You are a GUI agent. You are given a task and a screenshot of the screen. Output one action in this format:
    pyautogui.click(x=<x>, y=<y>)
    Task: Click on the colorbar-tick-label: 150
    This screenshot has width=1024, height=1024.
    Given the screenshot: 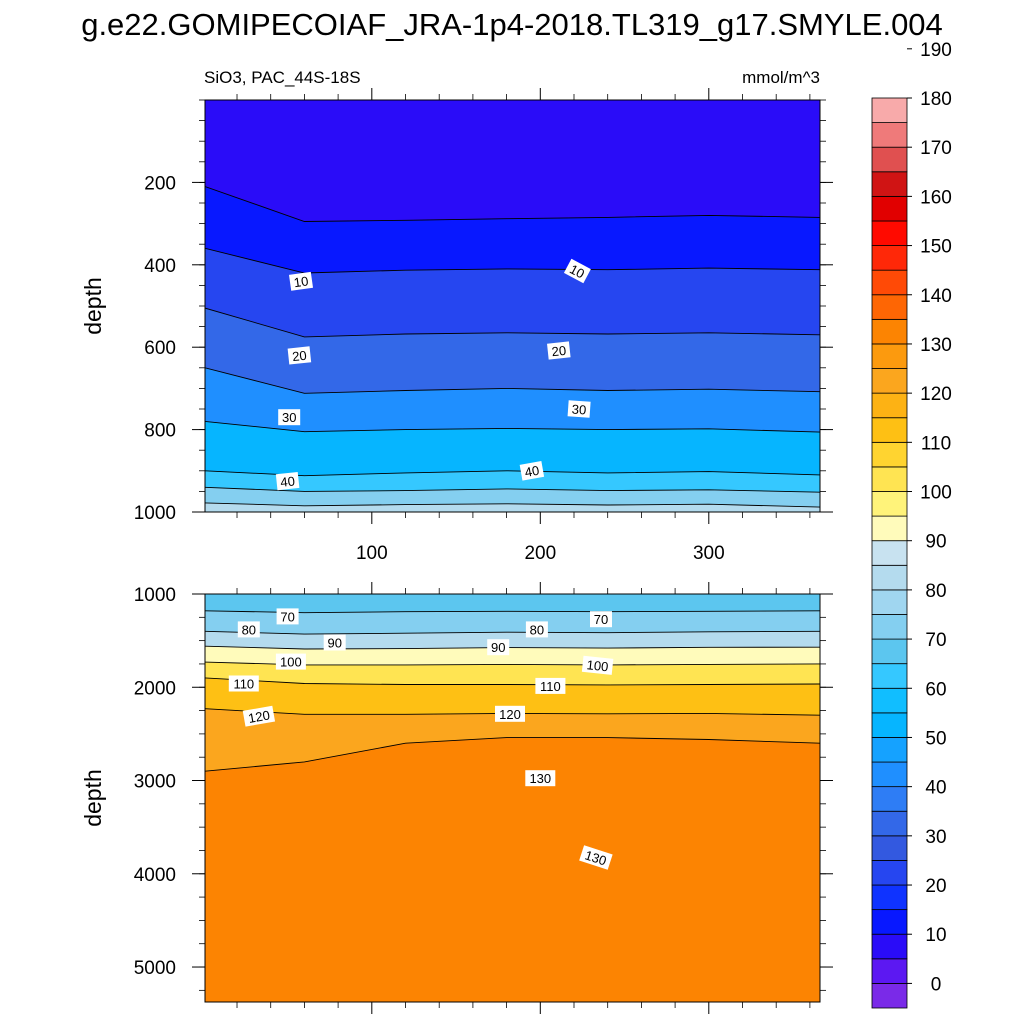 What is the action you would take?
    pyautogui.click(x=936, y=247)
    